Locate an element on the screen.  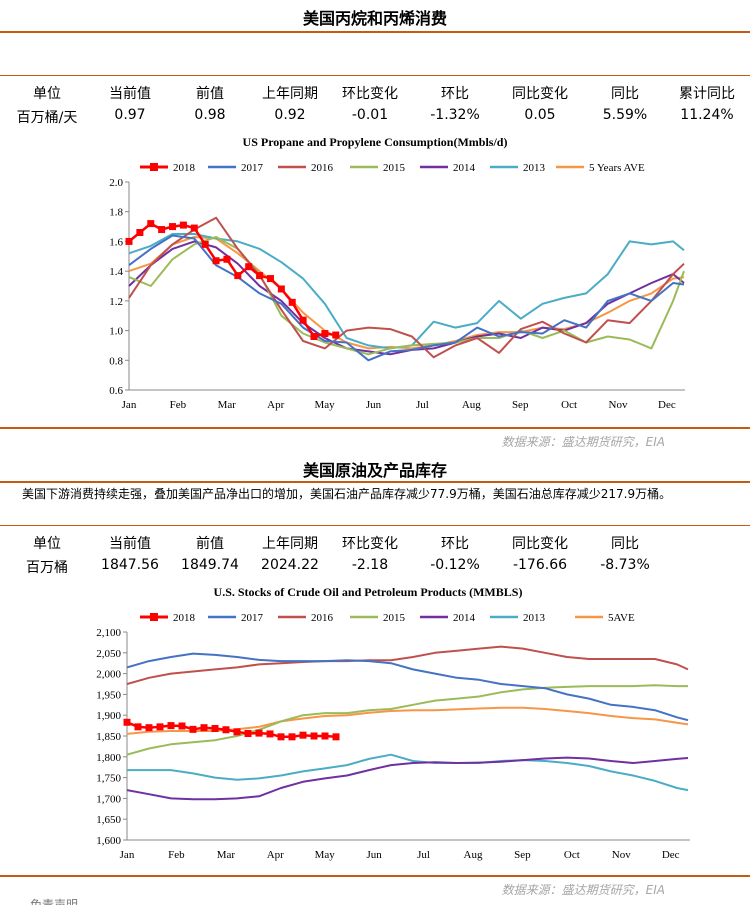
s1-header-last-year: 上年同期 is located at coordinates (290, 94).